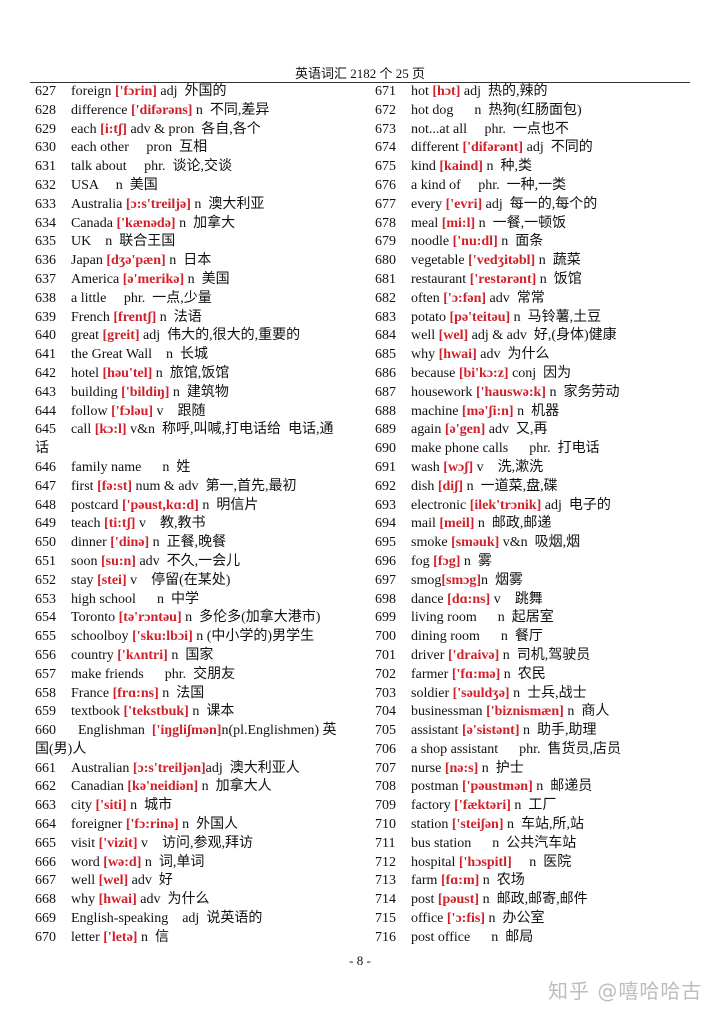  I want to click on entry-definition: n 起居室, so click(525, 618).